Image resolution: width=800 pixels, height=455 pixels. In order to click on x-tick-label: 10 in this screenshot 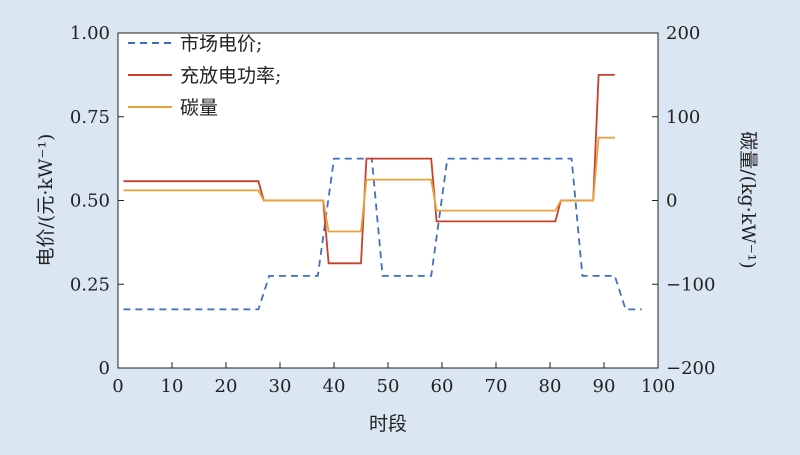, I will do `click(172, 386)`.